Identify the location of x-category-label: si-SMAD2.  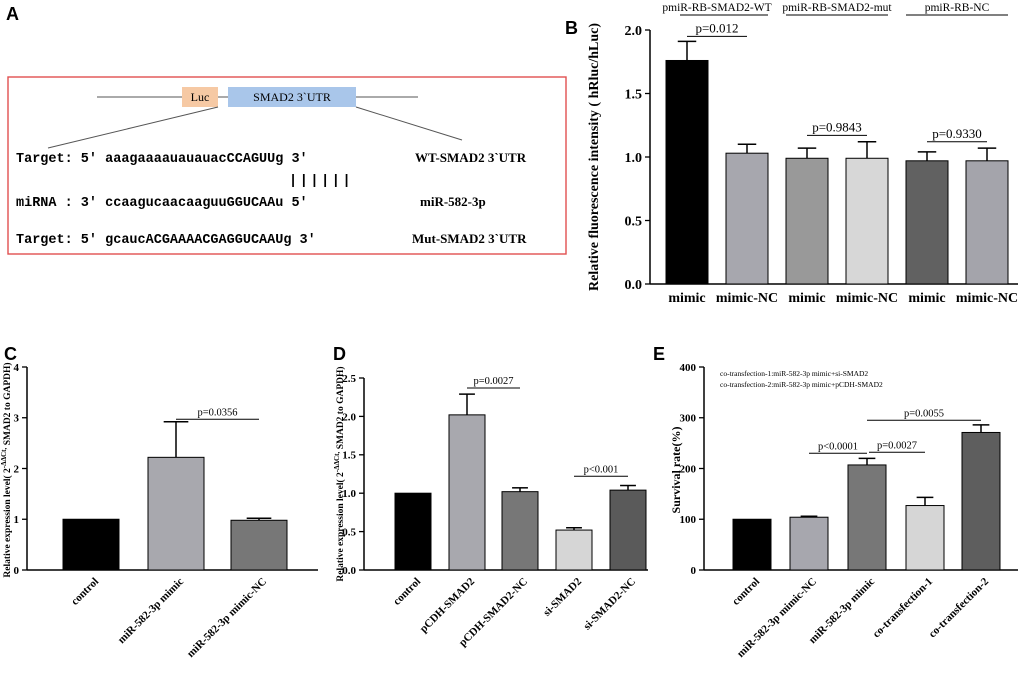
(562, 596).